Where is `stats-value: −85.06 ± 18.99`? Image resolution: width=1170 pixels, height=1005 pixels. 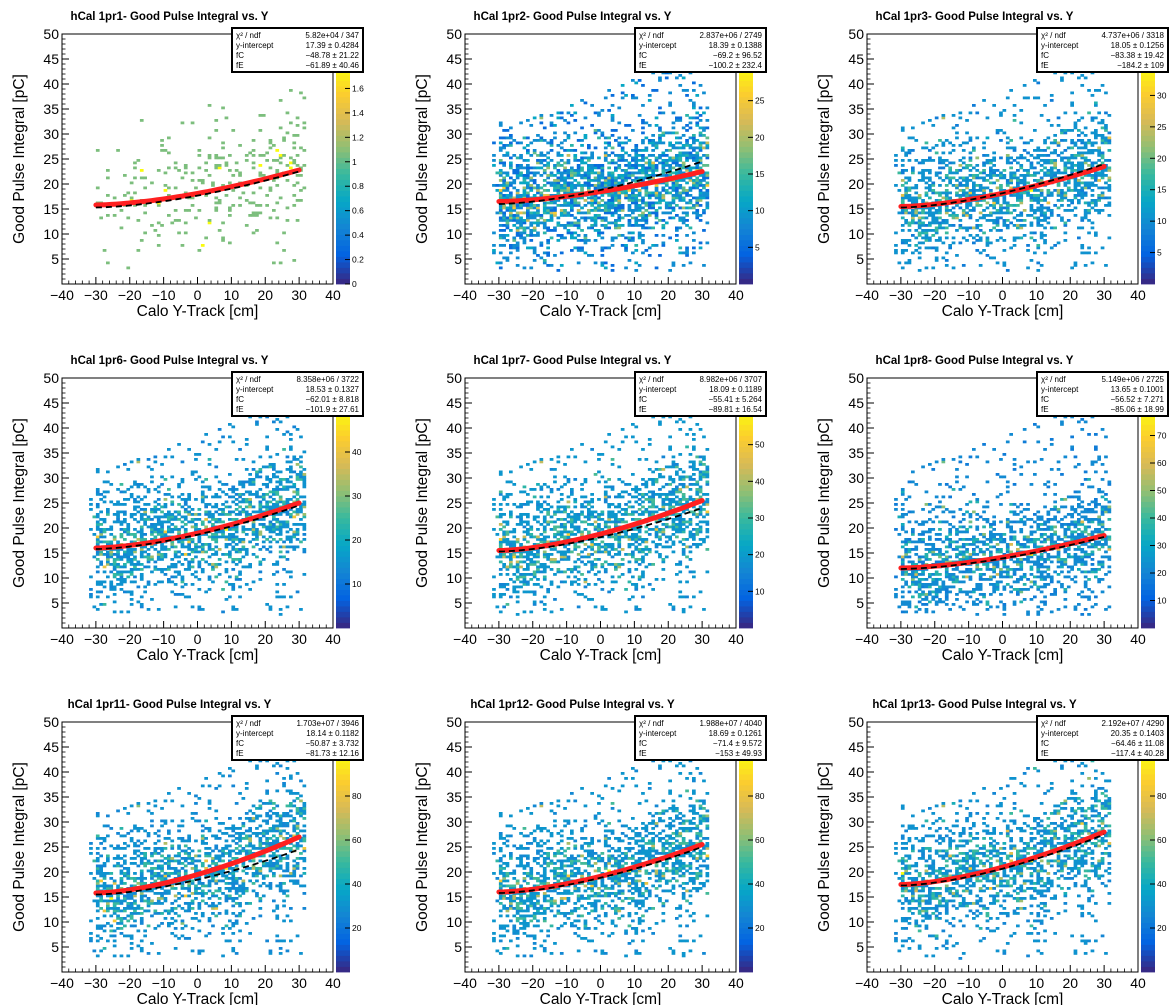
stats-value: −85.06 ± 18.99 is located at coordinates (1137, 409).